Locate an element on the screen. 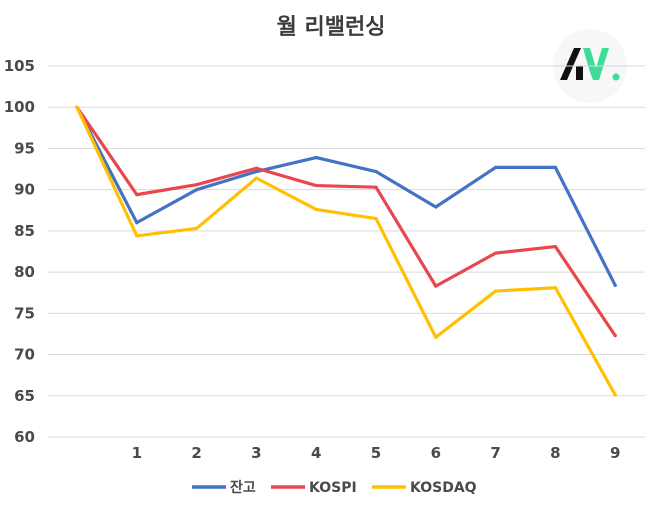  x-tick-label: 3 is located at coordinates (256, 453).